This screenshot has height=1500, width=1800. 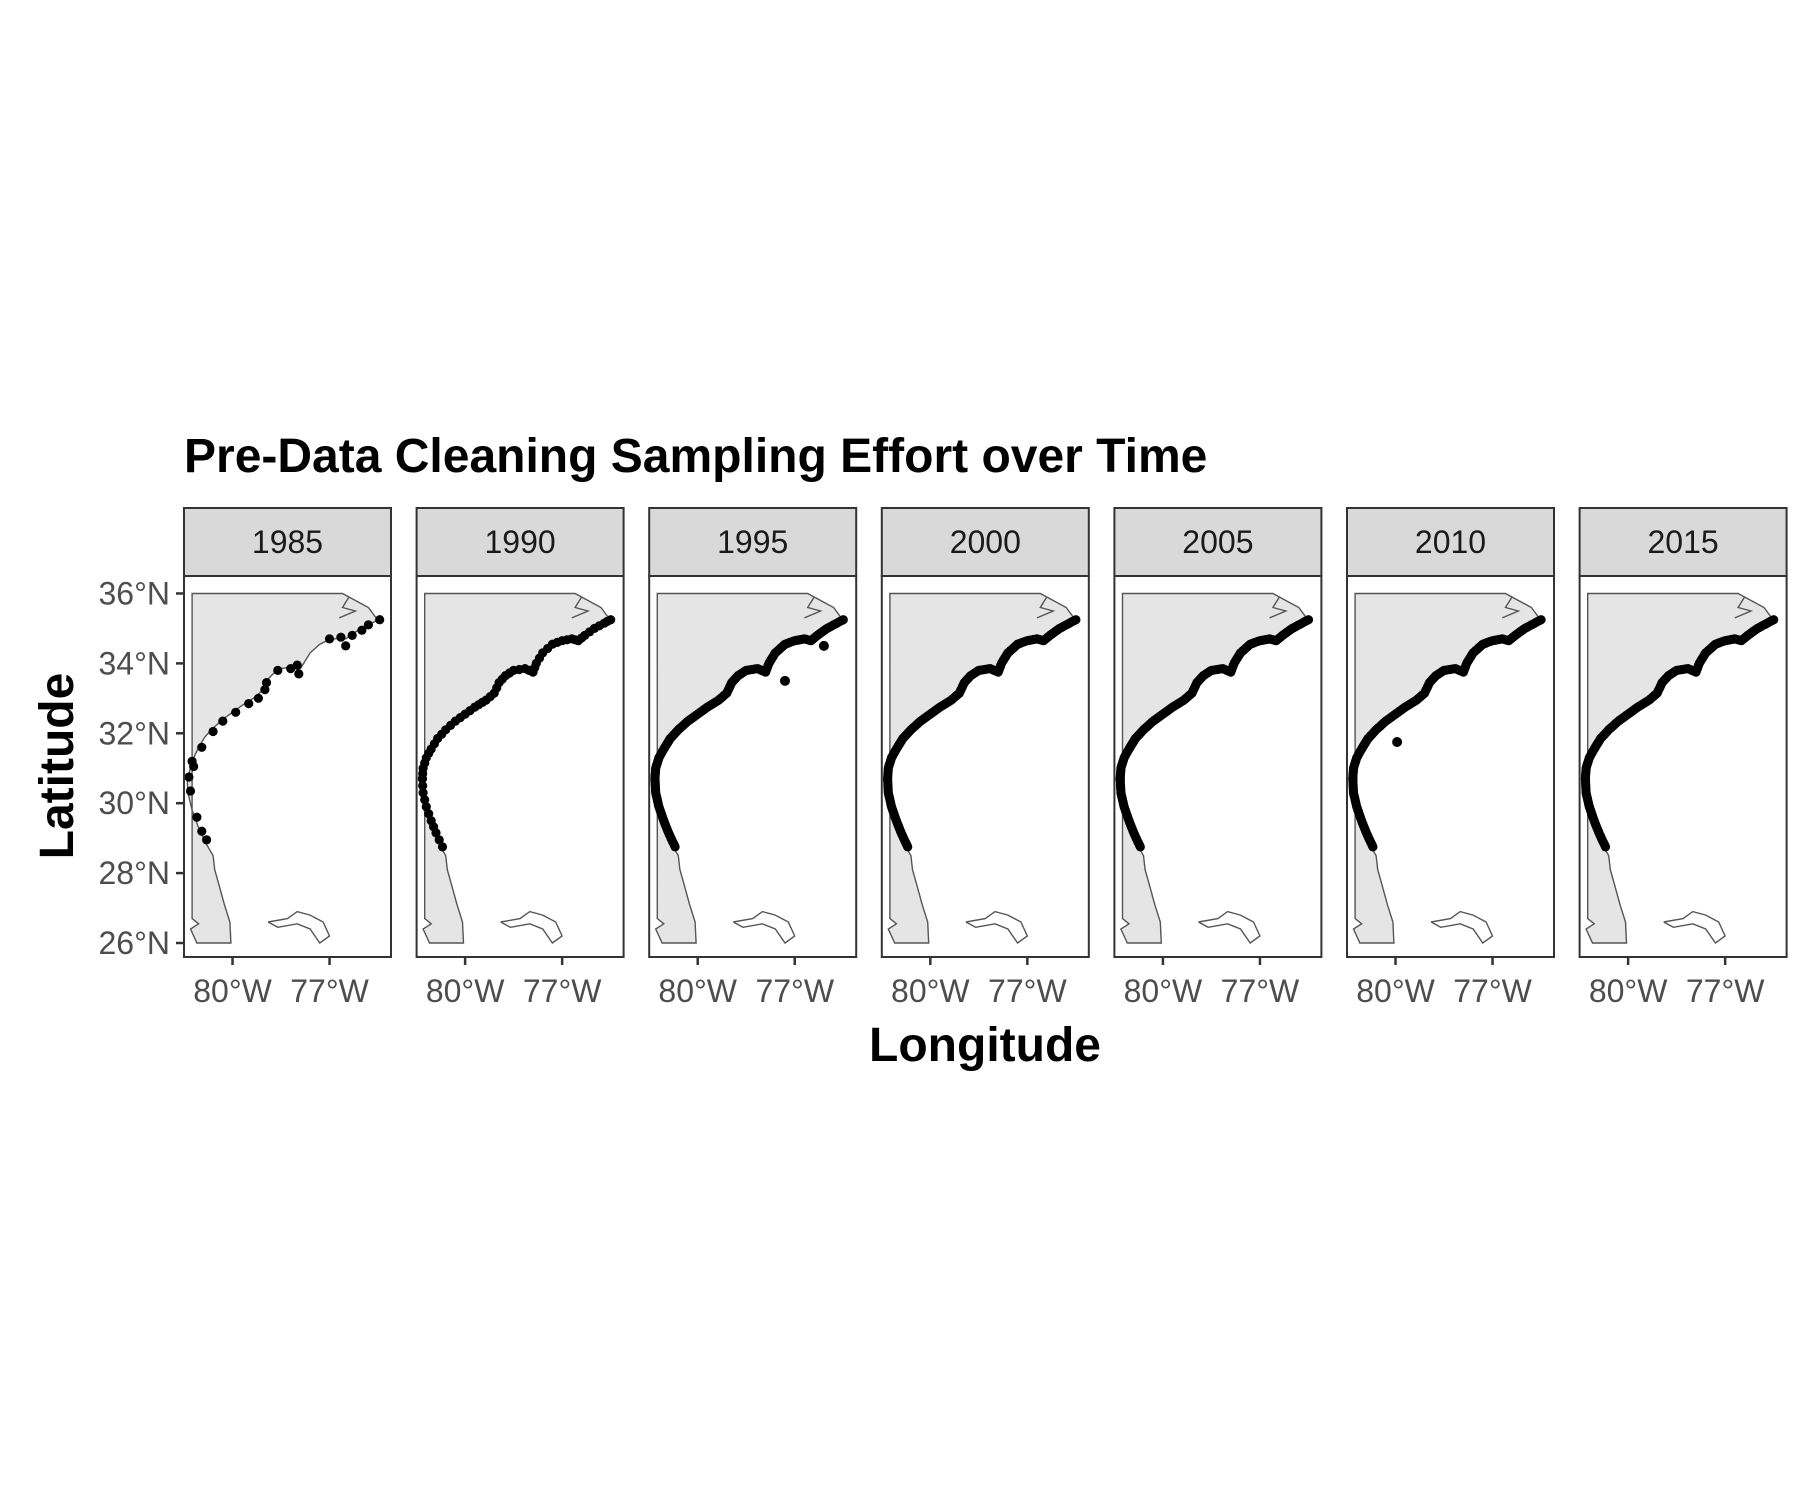 I want to click on x-axis-title: Longitude, so click(x=985, y=1045).